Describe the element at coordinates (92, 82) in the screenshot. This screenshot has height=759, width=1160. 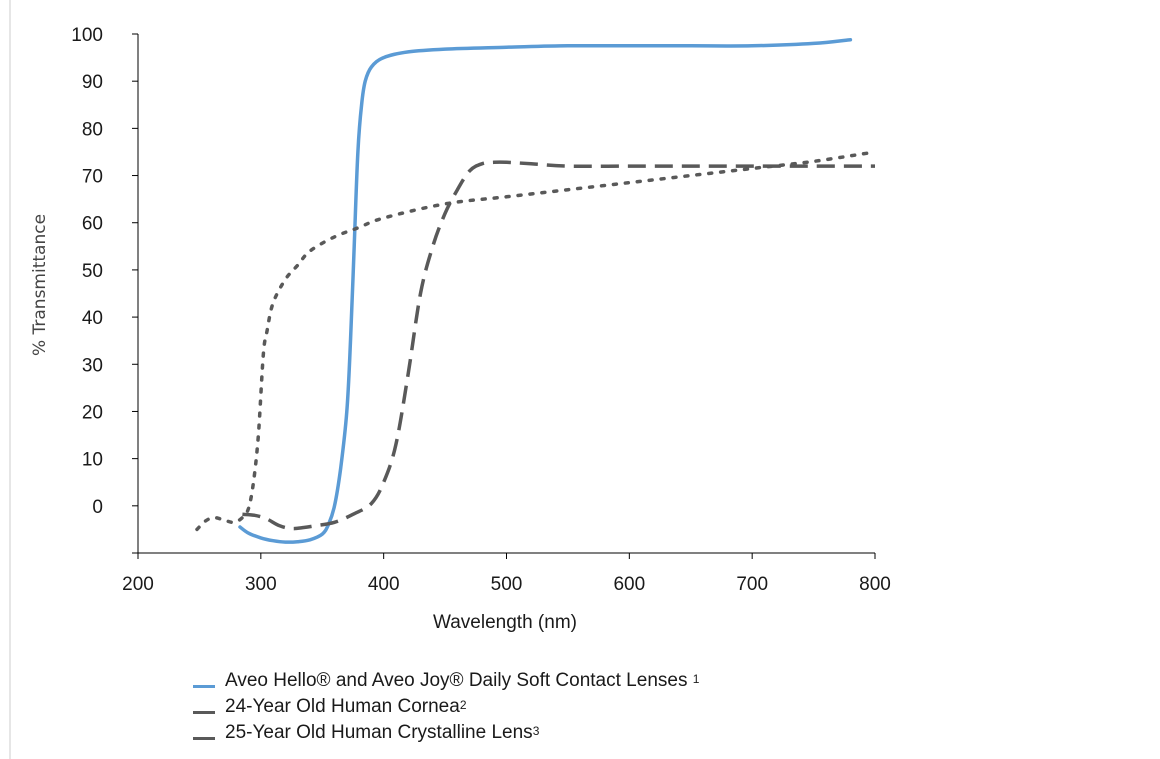
I see `y-tick-label: 90` at that location.